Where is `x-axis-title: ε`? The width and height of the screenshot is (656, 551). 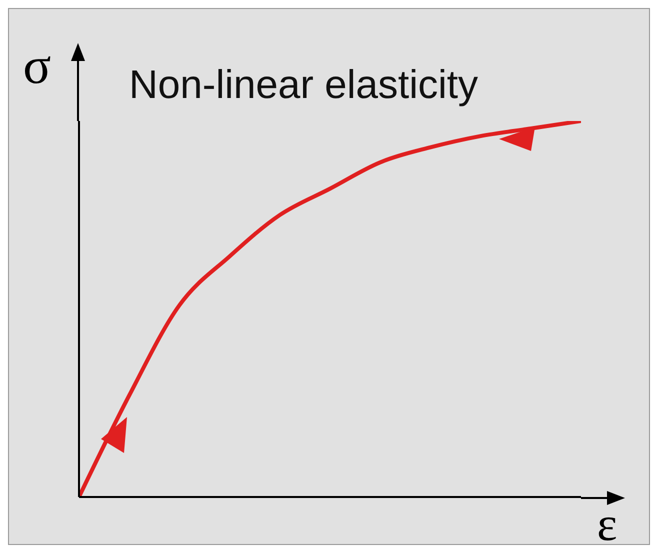
x-axis-title: ε is located at coordinates (607, 524).